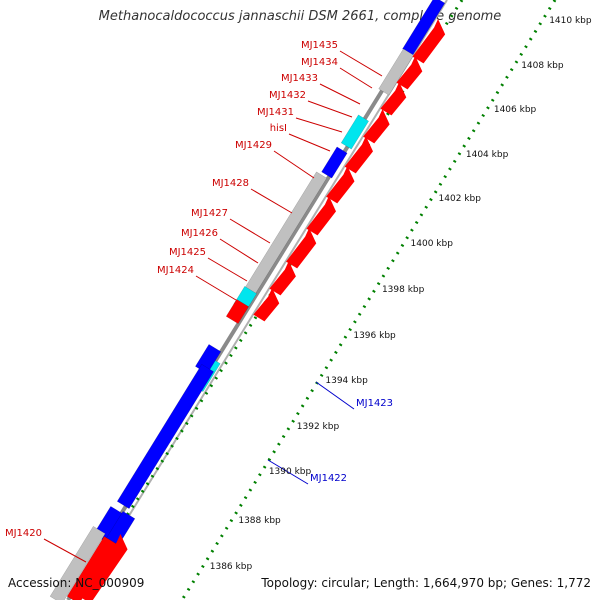 This screenshot has height=600, width=600. I want to click on tick-label: 1406 kbp, so click(515, 110).